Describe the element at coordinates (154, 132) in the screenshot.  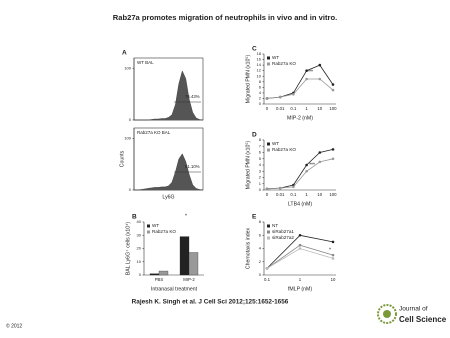
I see `histogram-title: Rab27a KO BAL` at that location.